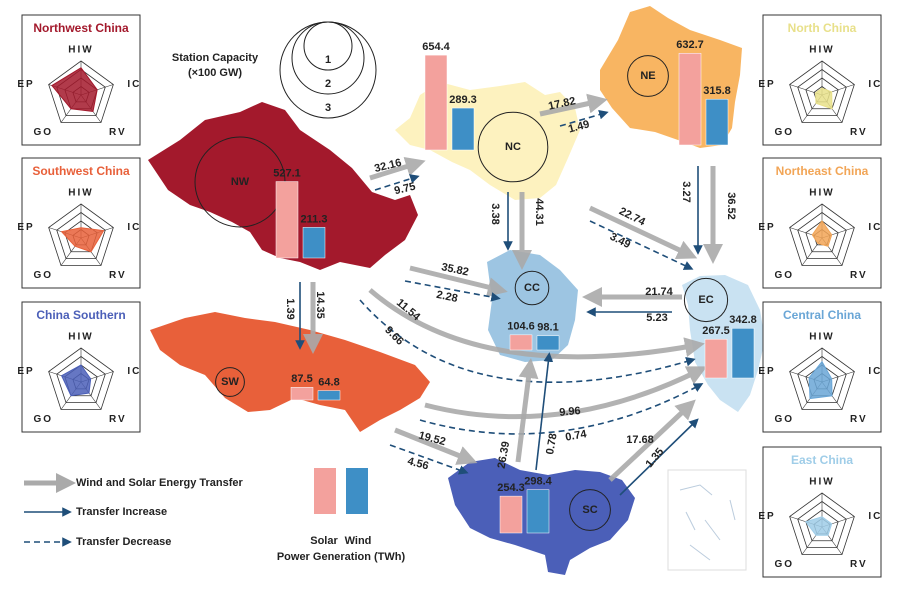 This screenshot has width=900, height=598. I want to click on transfer-value: 14.35, so click(320, 305).